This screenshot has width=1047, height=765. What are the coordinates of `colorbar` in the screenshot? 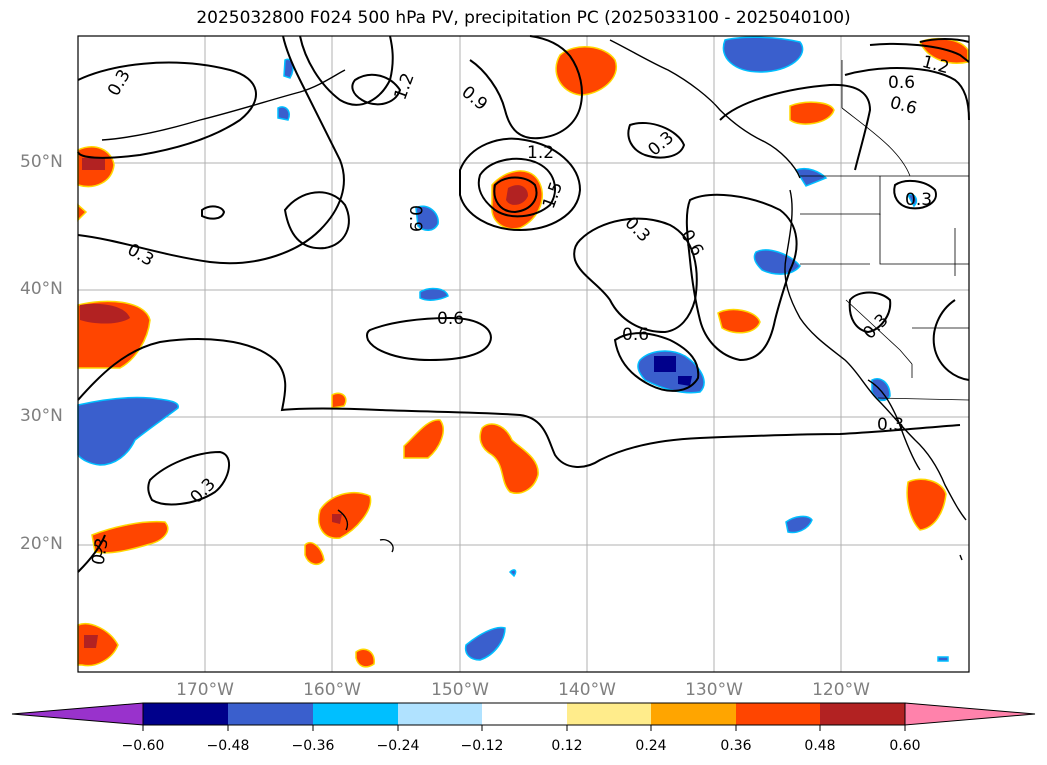 It's located at (523, 716).